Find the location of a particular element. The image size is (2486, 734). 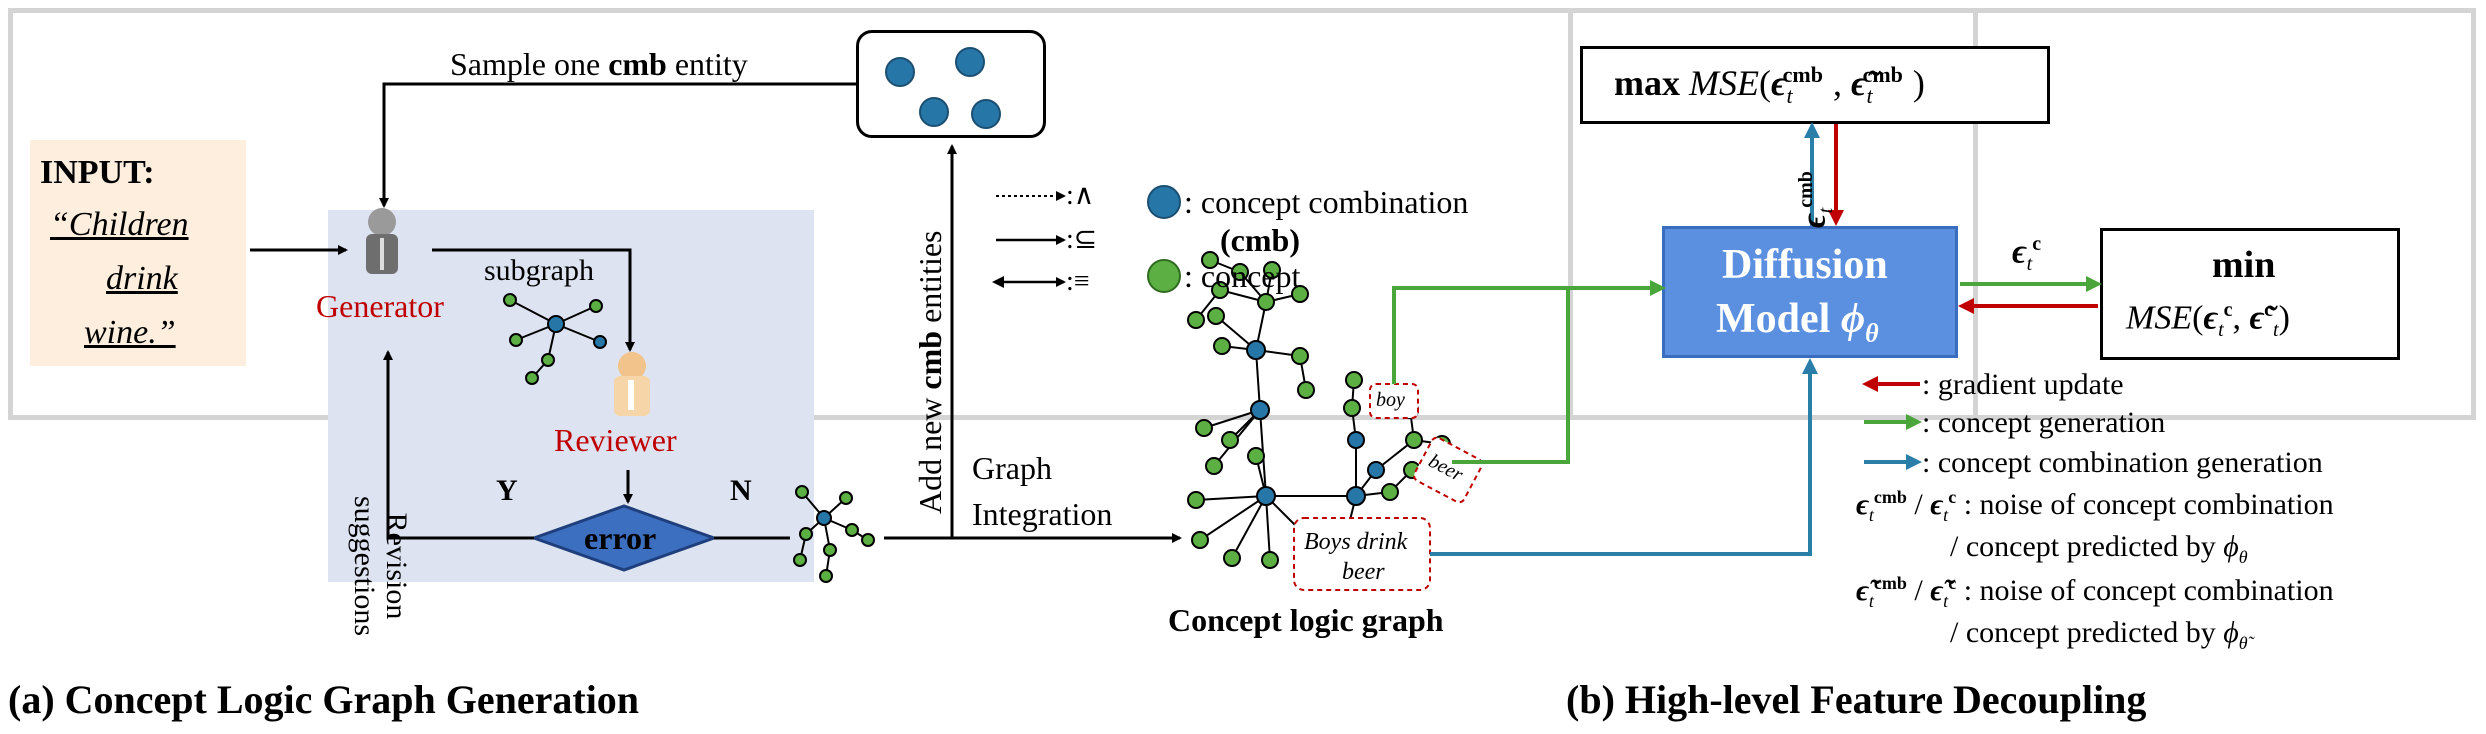

legend-concept-label: : concept is located at coordinates (1242, 276).